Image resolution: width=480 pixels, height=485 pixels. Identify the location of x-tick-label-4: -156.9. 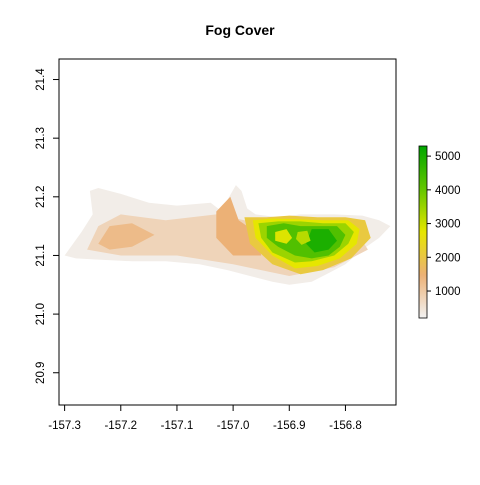
(289, 426).